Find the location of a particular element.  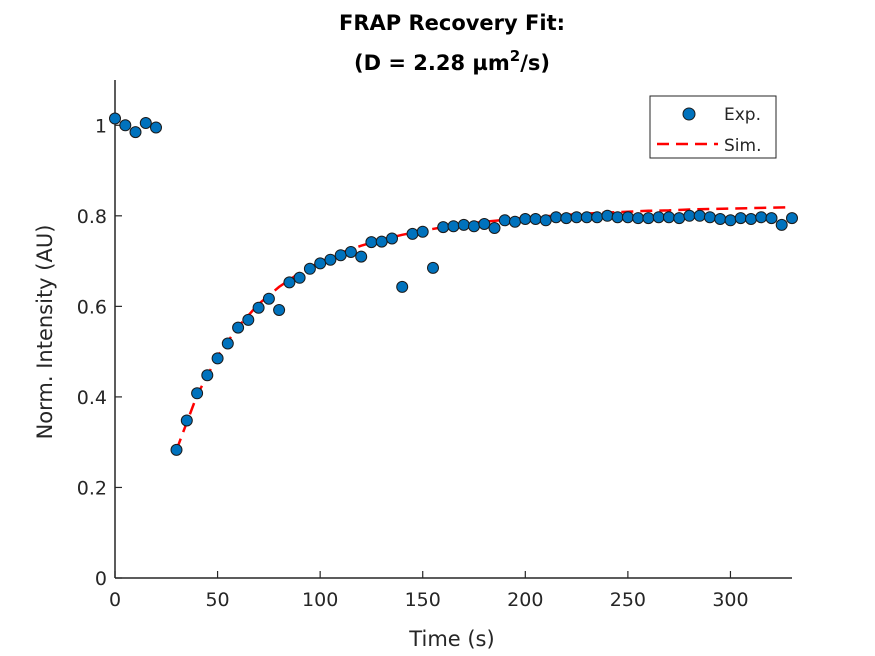

x-tick-label: 200 is located at coordinates (525, 600).